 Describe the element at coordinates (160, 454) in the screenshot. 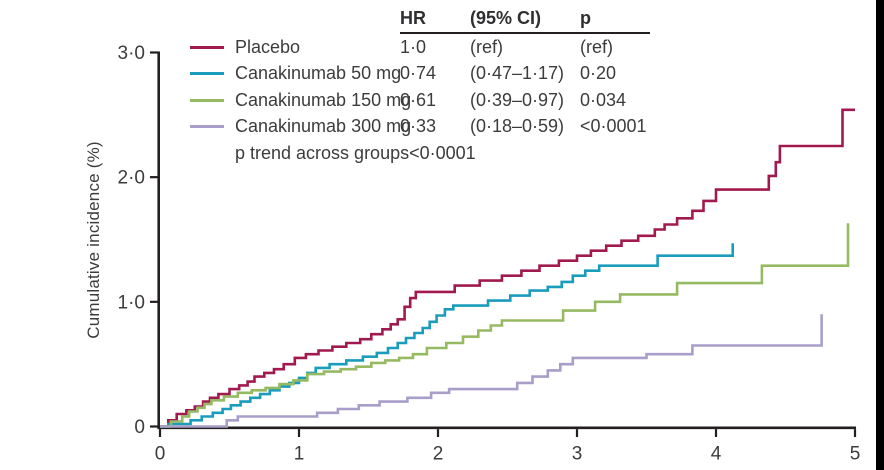

I see `x-tick-label: 0` at that location.